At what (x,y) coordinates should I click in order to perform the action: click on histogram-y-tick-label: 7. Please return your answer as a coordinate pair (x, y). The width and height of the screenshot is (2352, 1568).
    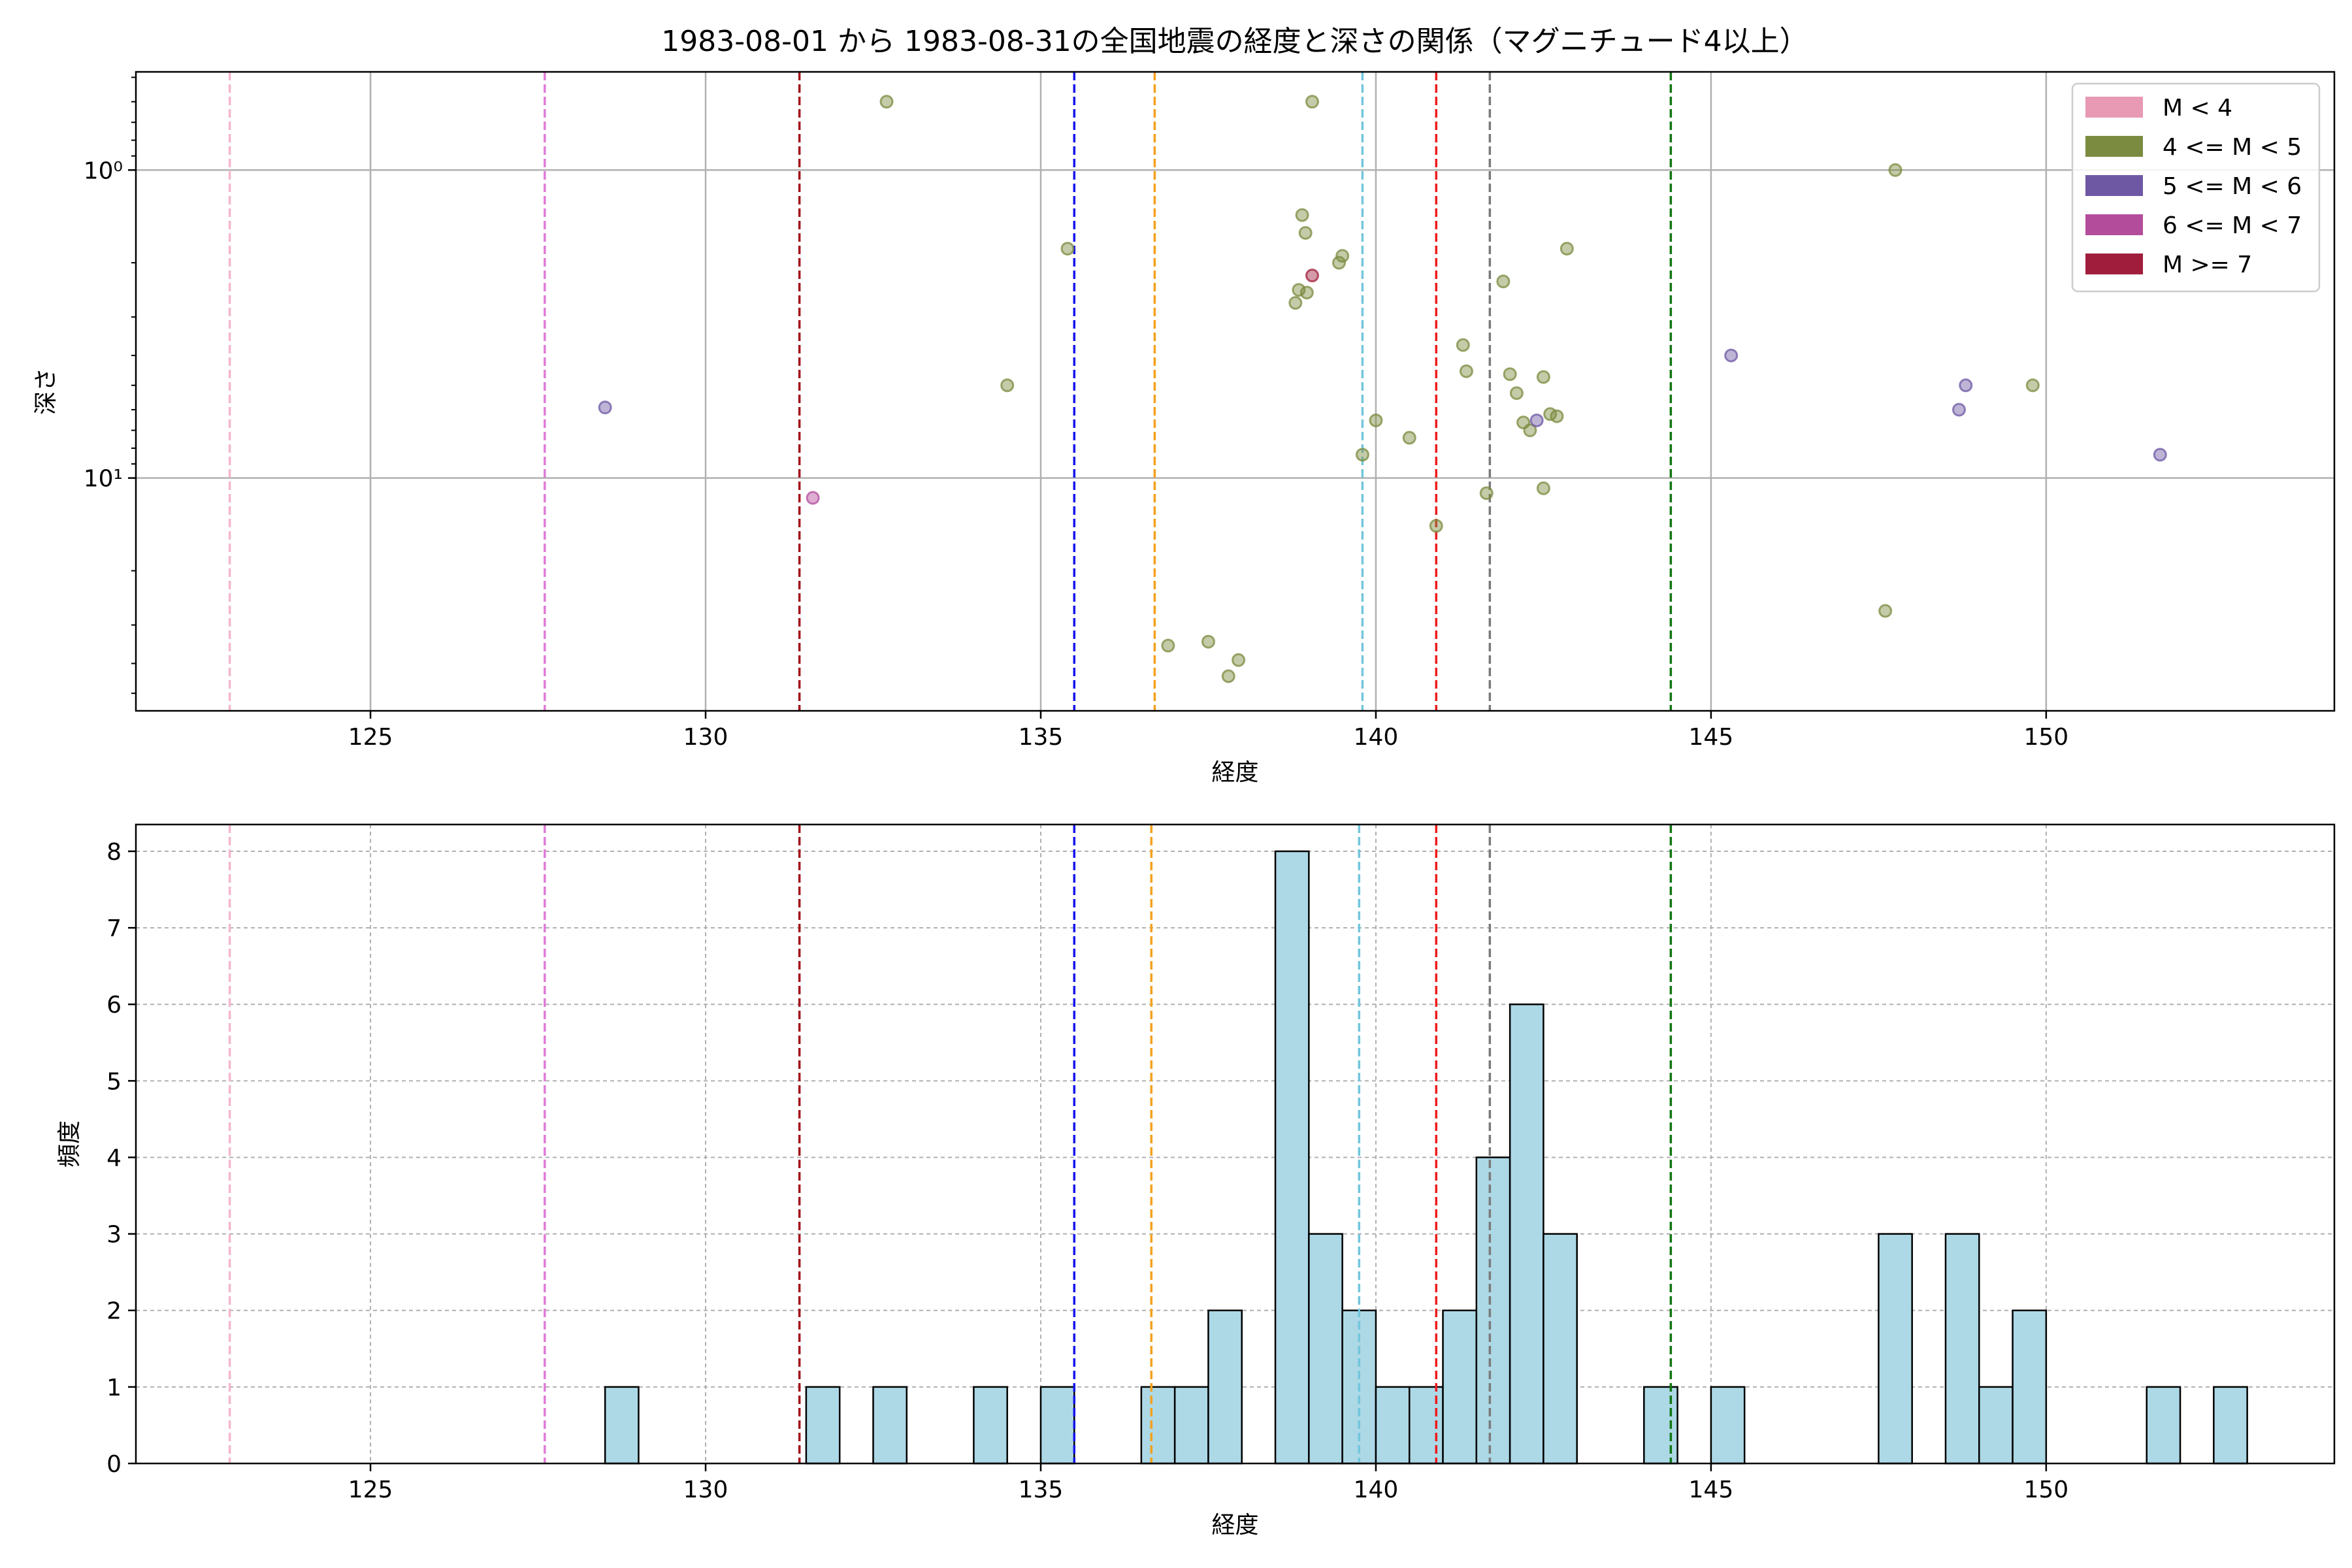
    Looking at the image, I should click on (114, 928).